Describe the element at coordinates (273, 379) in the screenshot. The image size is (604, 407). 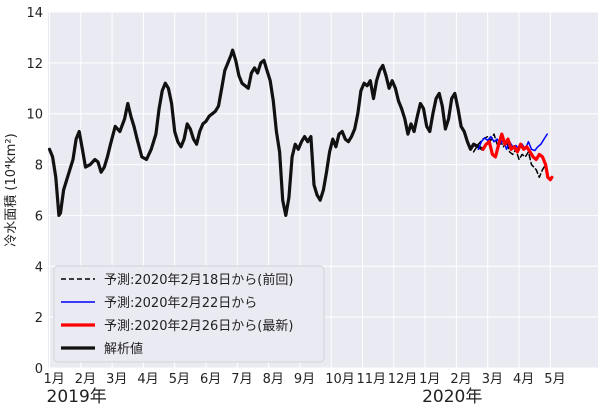
I see `x-tick-label: 8月` at that location.